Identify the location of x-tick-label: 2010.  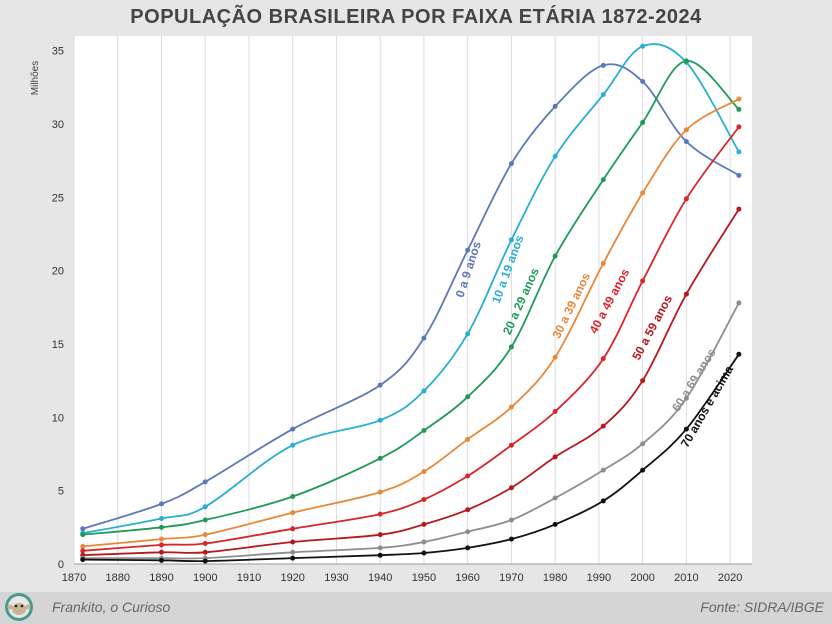
(686, 578).